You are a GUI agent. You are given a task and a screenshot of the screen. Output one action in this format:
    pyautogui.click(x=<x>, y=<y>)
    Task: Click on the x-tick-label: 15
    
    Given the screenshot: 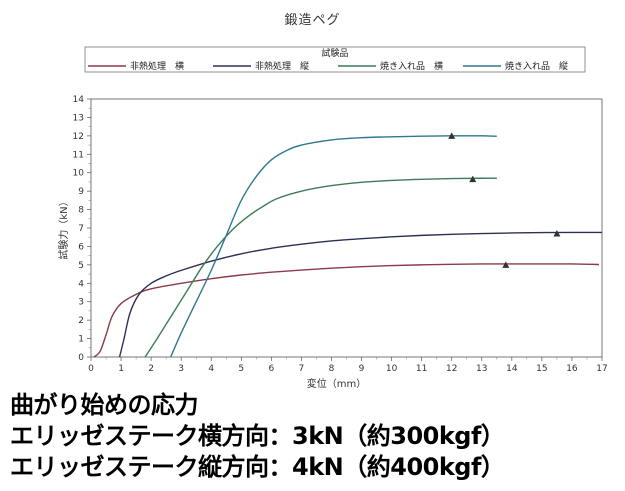 What is the action you would take?
    pyautogui.click(x=541, y=369)
    